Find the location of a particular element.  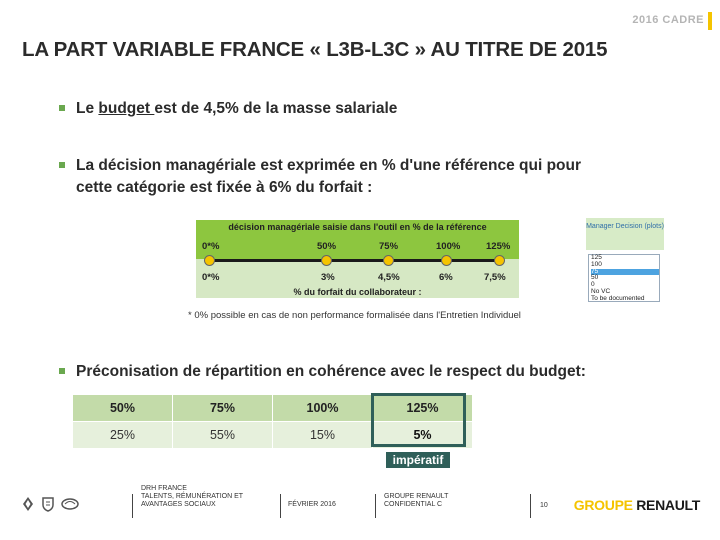

footer-date: FÉVRIER 2016 is located at coordinates (312, 504).